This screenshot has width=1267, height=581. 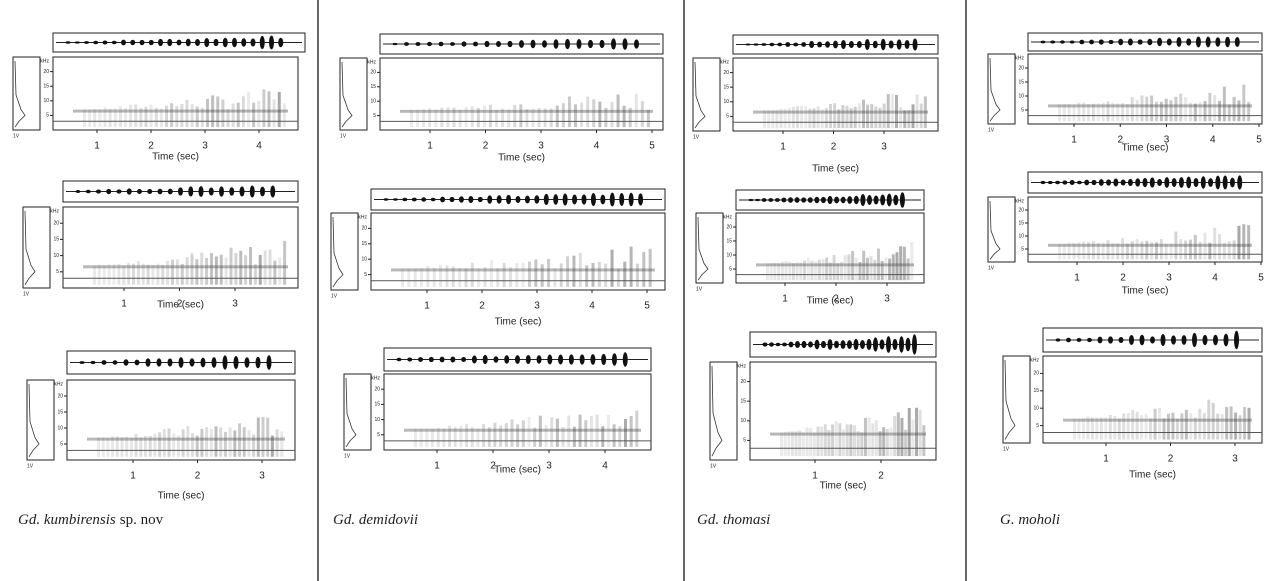 I want to click on x-tick-label: 4, so click(x=605, y=466).